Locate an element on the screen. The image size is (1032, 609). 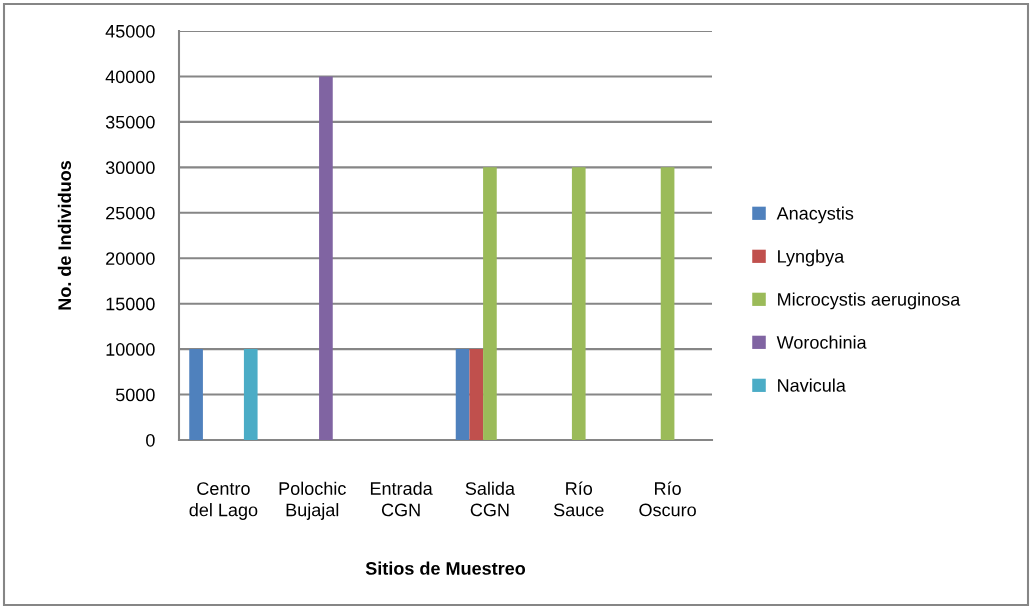
legend-label: Anacystis is located at coordinates (815, 215).